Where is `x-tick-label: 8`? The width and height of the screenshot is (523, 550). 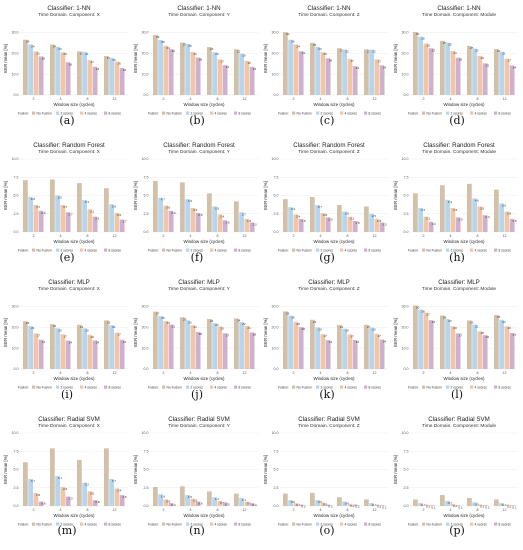
x-tick-label: 8 is located at coordinates (218, 236).